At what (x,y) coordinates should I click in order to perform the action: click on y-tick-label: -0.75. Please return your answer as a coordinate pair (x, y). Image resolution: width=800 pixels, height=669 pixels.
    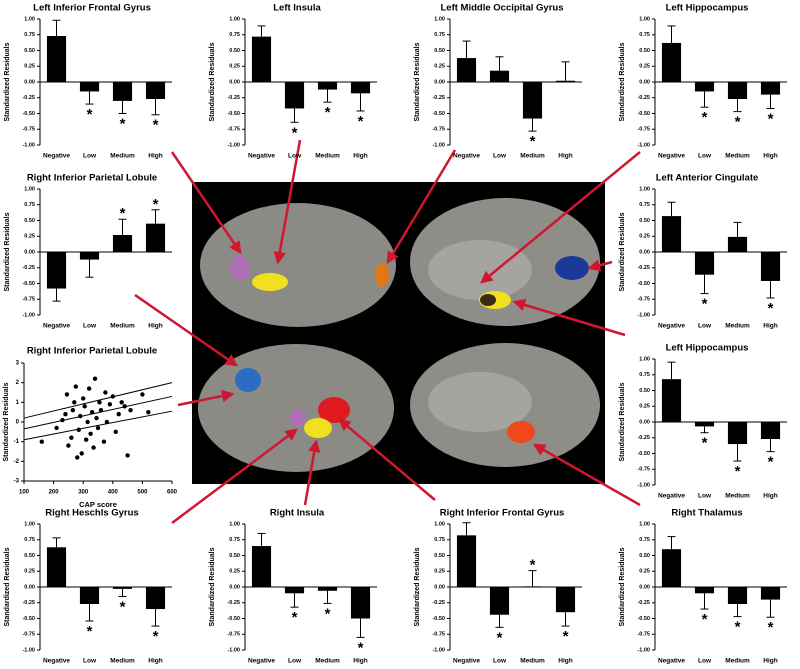
    Looking at the image, I should click on (643, 470).